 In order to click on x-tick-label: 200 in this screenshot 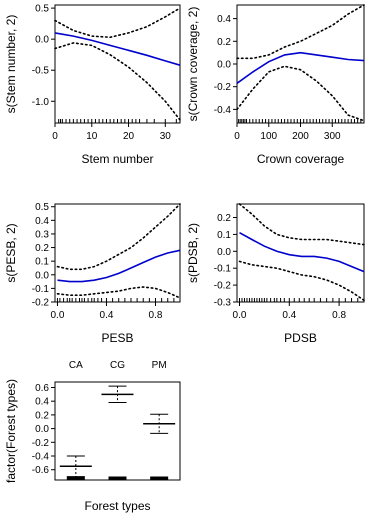, I will do `click(300, 136)`.